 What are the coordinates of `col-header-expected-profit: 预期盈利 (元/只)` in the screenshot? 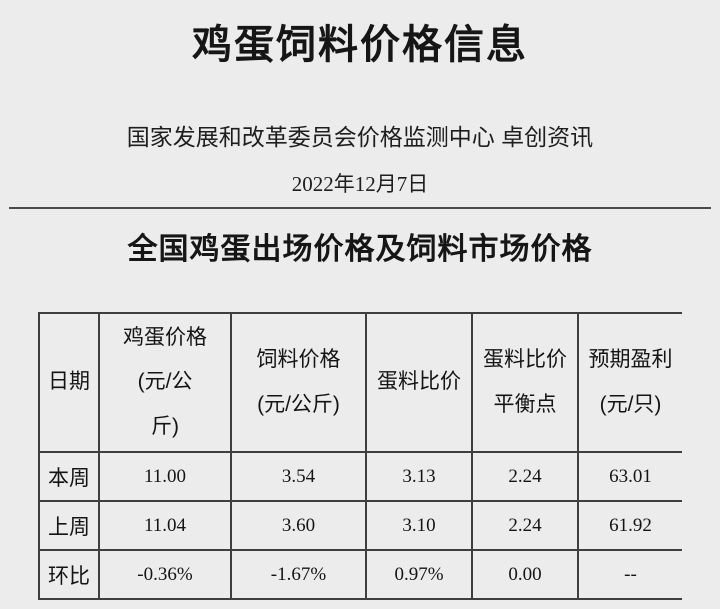 It's located at (629, 382).